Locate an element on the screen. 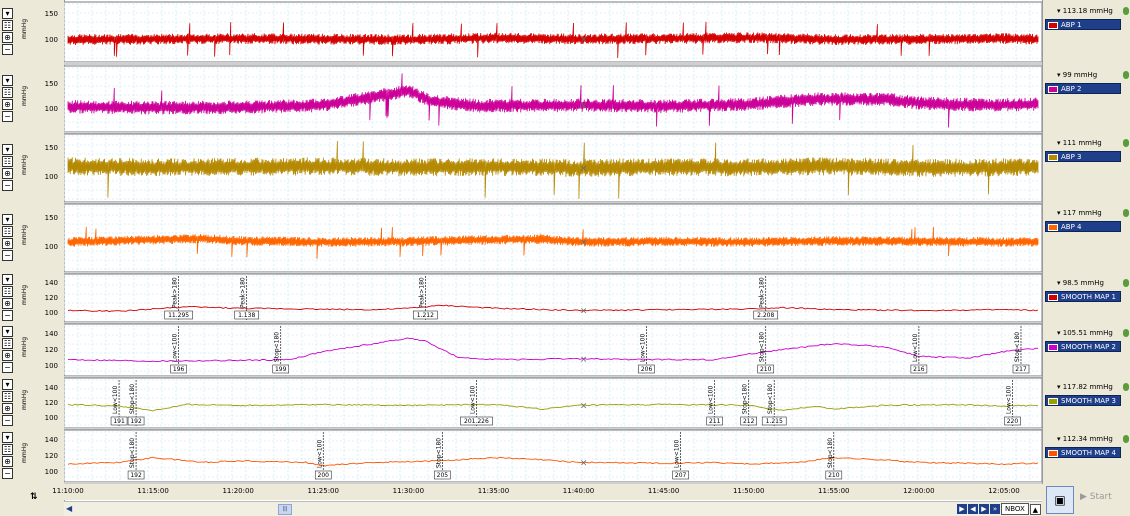 The height and width of the screenshot is (516, 1130). fast-forward-icon: » is located at coordinates (995, 509).